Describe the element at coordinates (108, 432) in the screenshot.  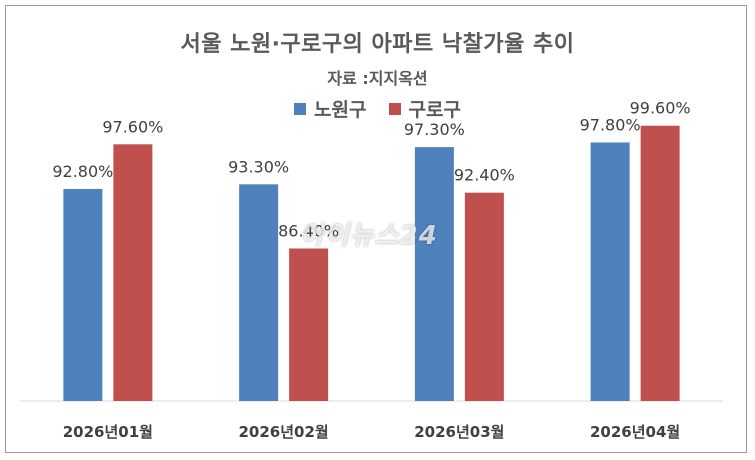
I see `category-label-1: 2026년01월` at that location.